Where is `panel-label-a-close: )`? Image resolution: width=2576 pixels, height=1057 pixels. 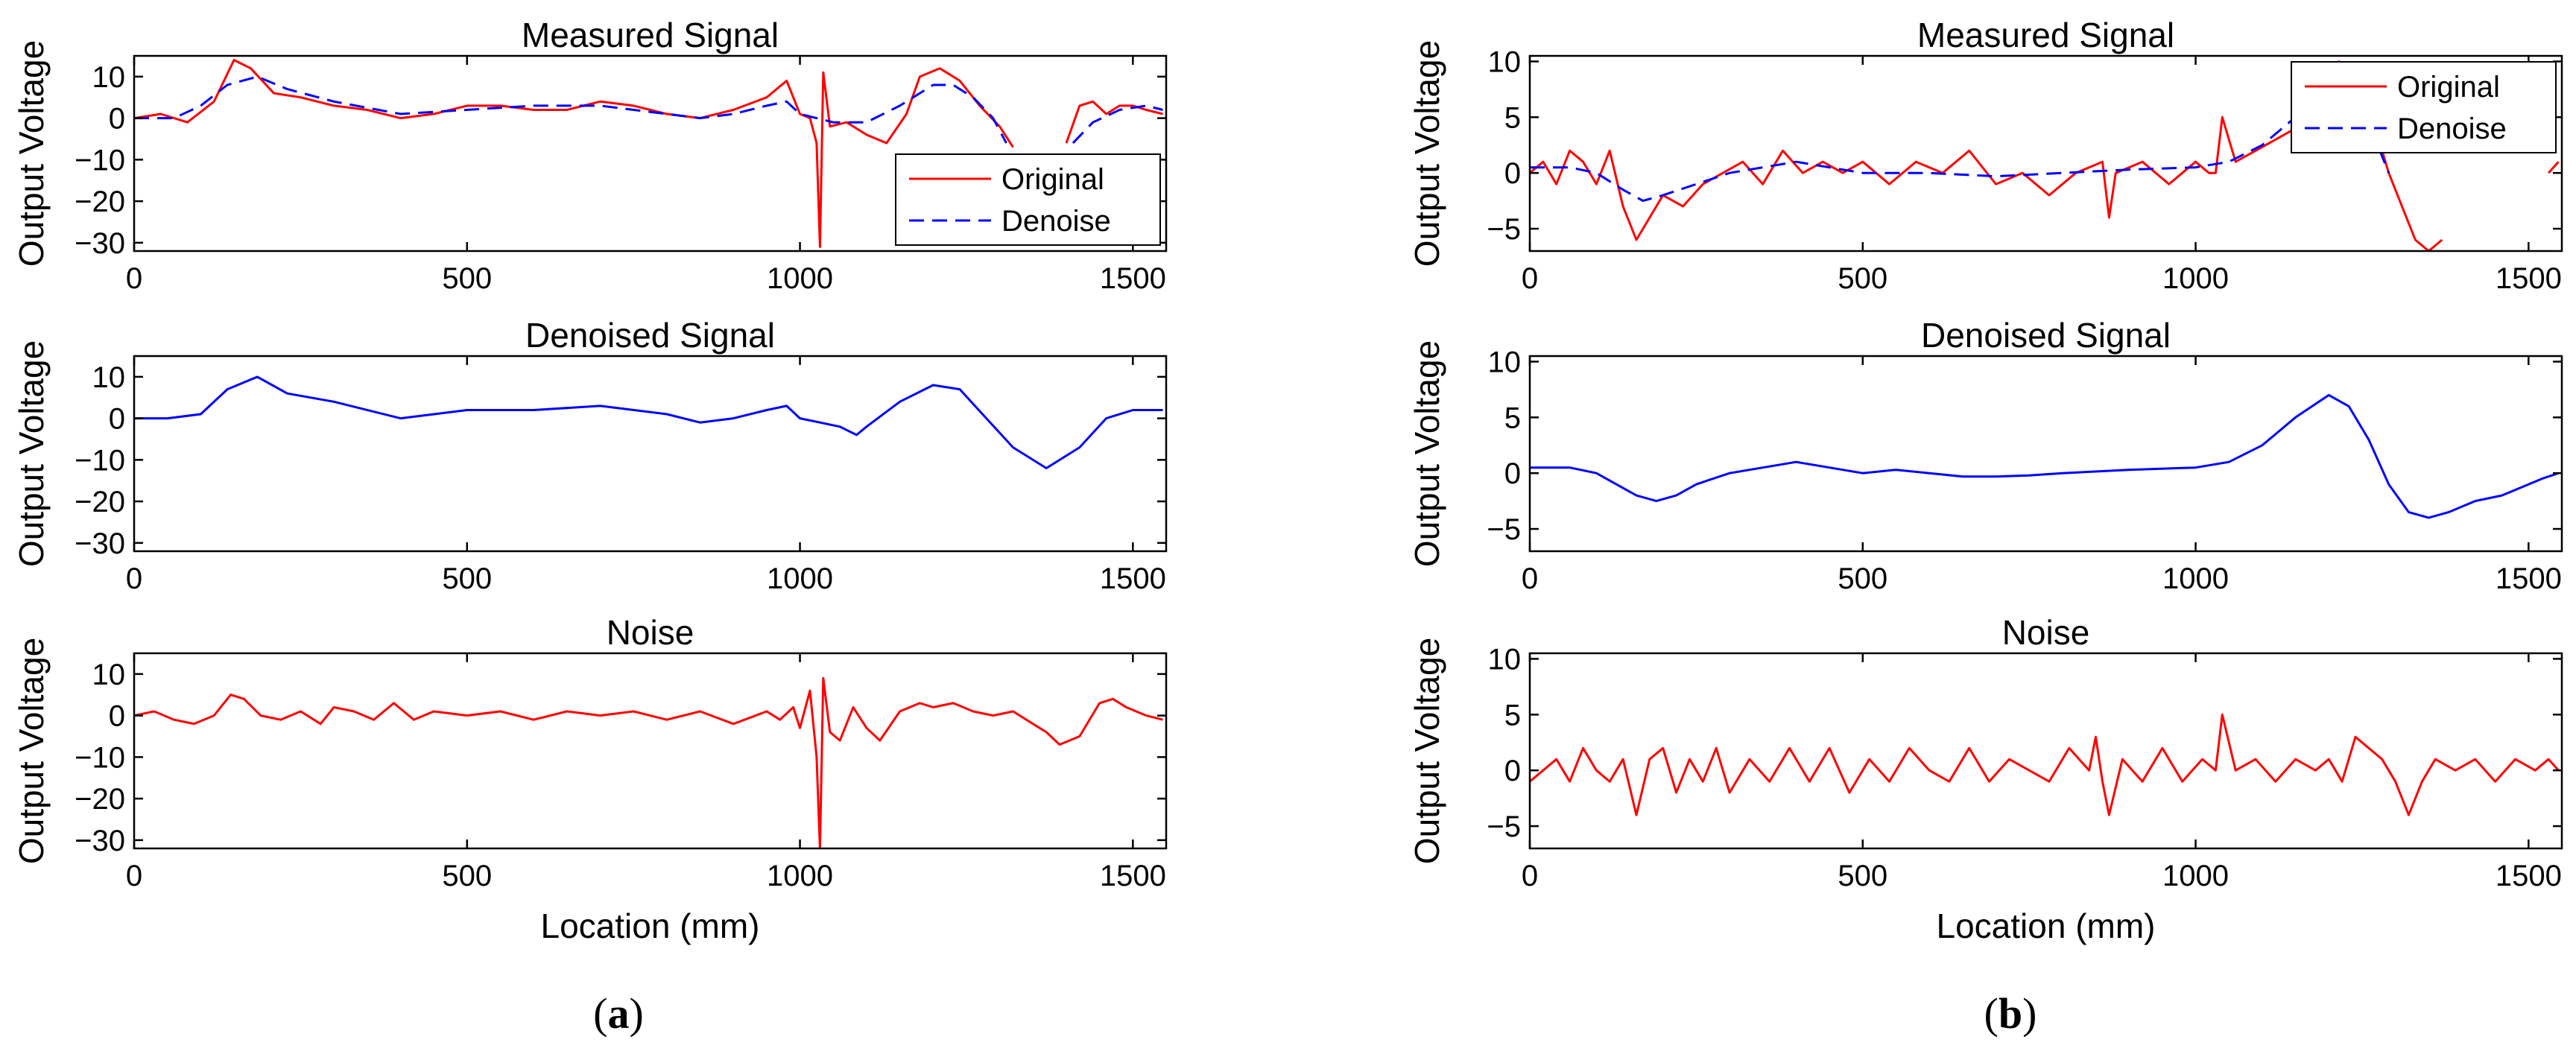
panel-label-a-close: ) is located at coordinates (637, 1013).